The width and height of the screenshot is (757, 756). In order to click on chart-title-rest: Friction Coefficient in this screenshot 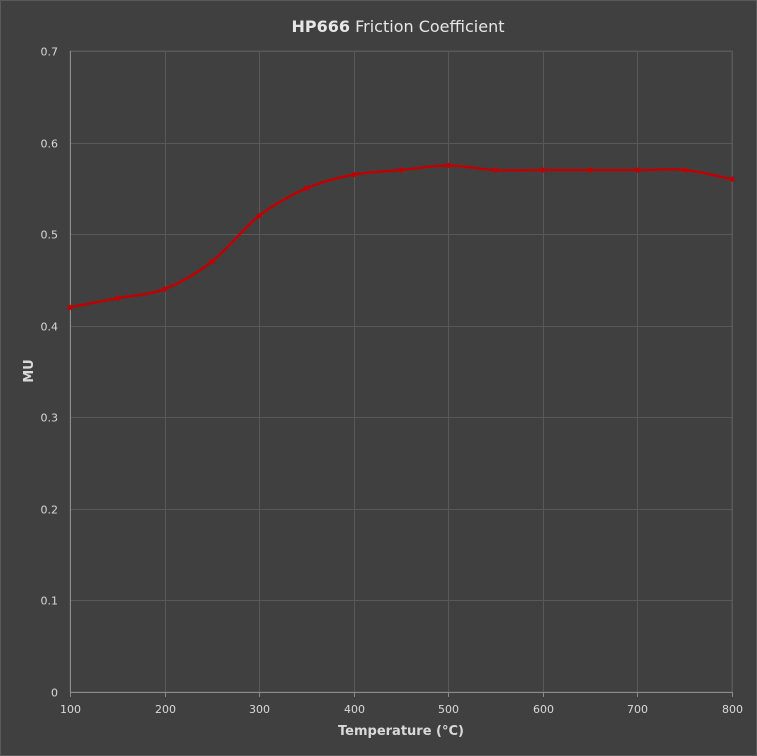, I will do `click(427, 26)`.